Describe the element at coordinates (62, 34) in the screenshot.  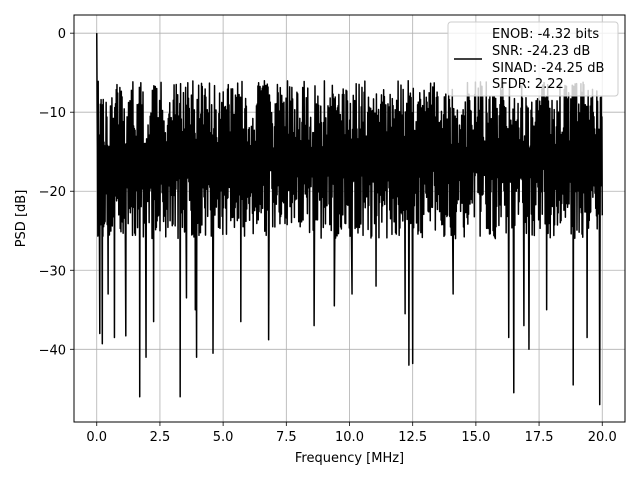
I see `y-tick-label: 0` at that location.